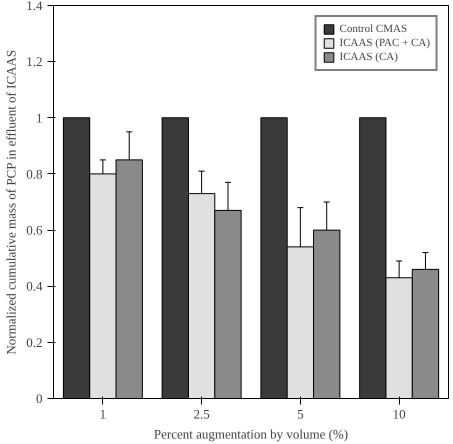  Describe the element at coordinates (202, 414) in the screenshot. I see `x-tick-label: 2.5` at that location.